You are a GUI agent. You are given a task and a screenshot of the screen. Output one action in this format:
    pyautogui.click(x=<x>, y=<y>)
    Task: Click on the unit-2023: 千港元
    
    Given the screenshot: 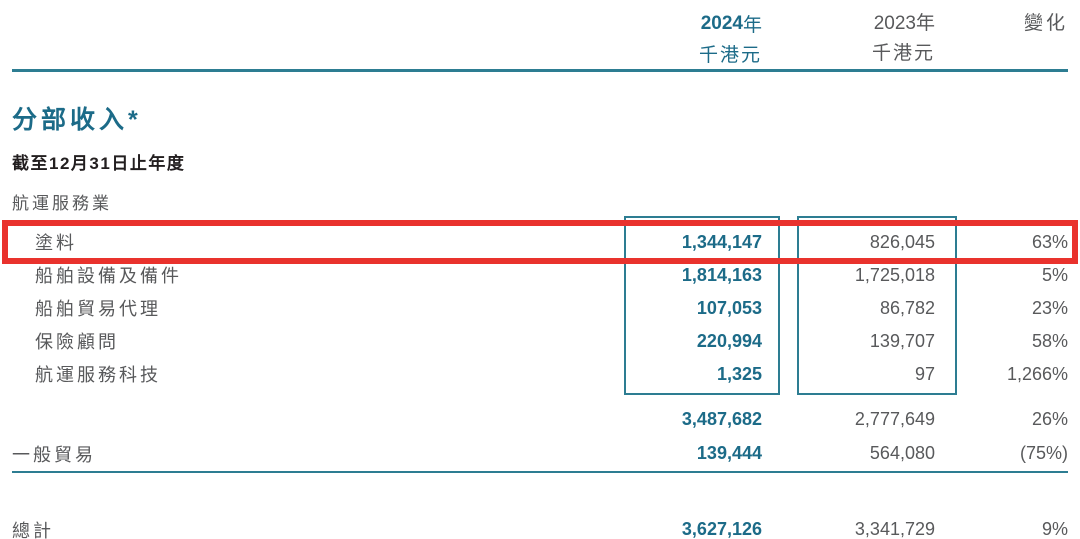 What is the action you would take?
    pyautogui.click(x=903, y=53)
    